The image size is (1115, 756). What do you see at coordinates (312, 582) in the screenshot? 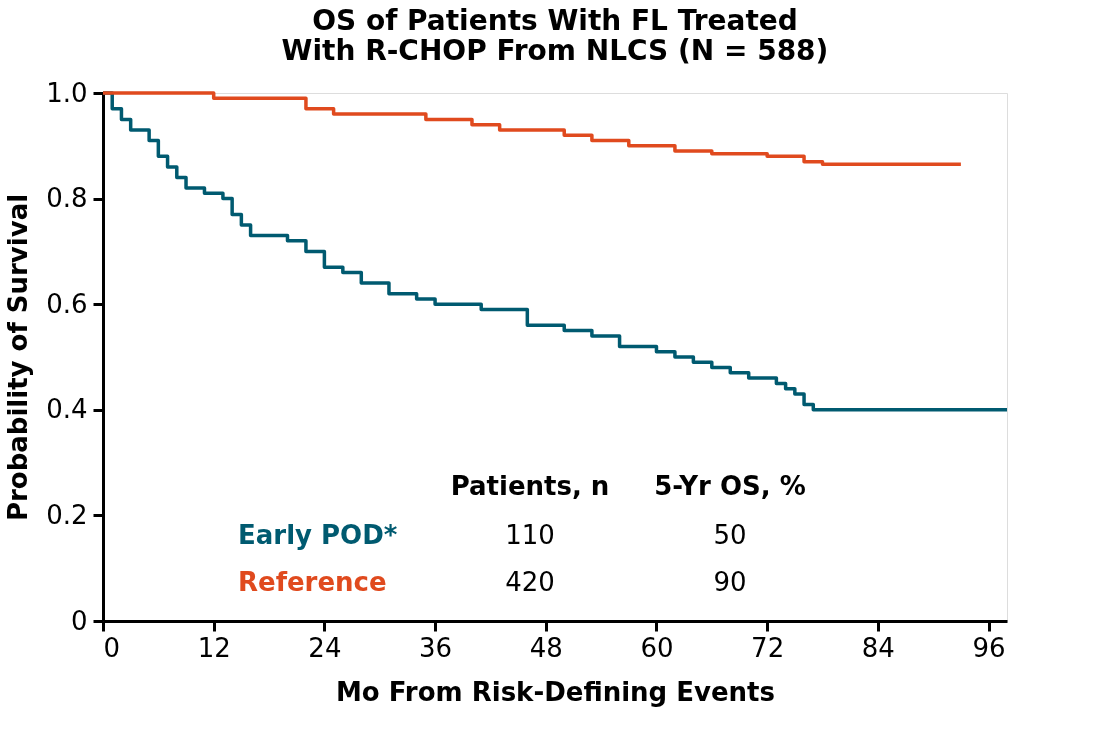
I see `text: Reference` at bounding box center [312, 582].